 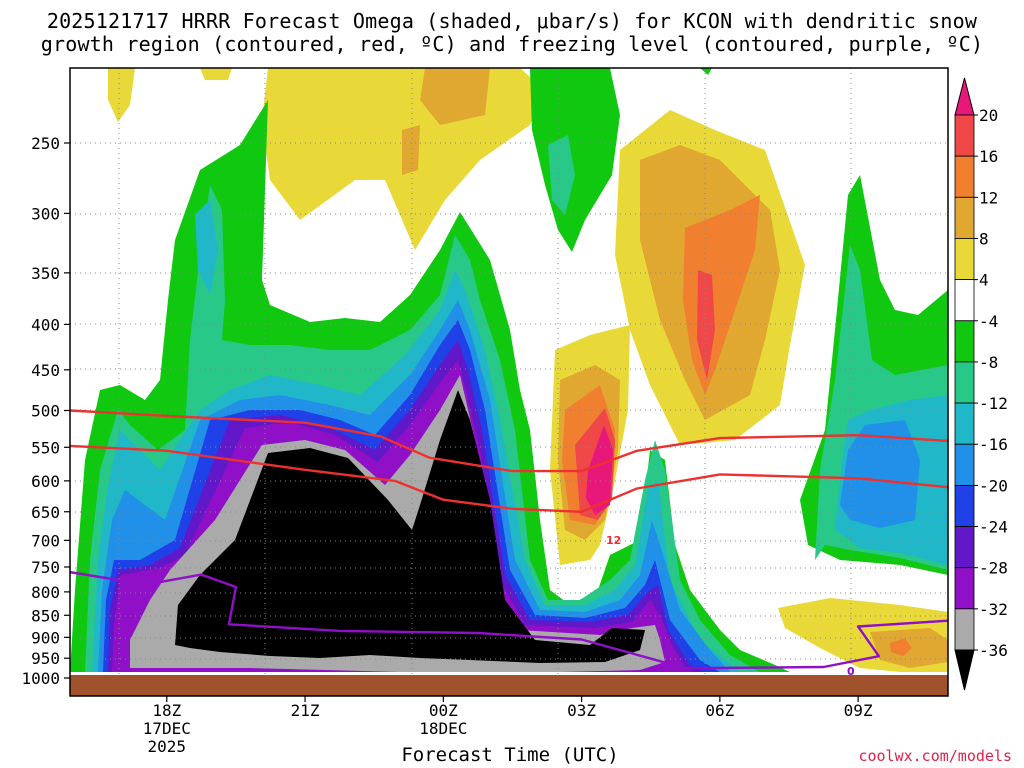 What do you see at coordinates (443, 710) in the screenshot?
I see `x-tick-label-00Z: 00Z` at bounding box center [443, 710].